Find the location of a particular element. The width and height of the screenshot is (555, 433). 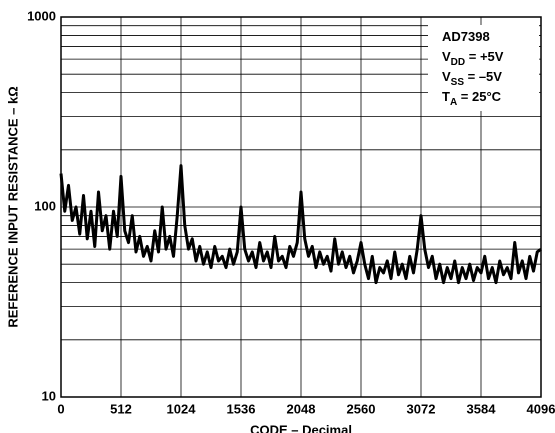

y-tick-label: 1000 is located at coordinates (41, 15).